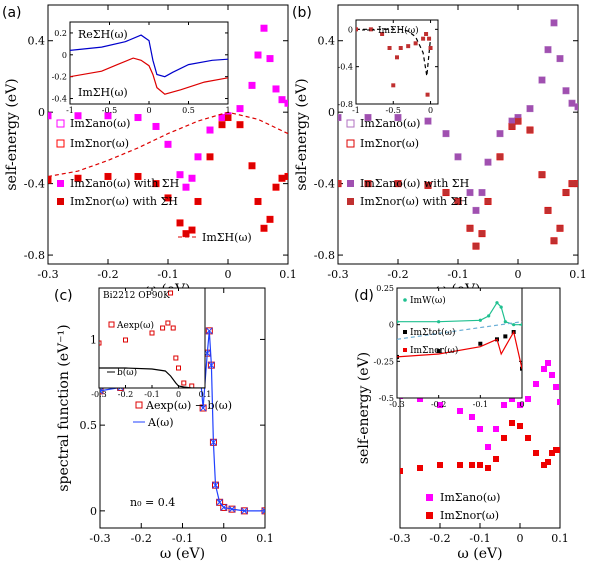  I want to click on inset-series-1-line, so click(149, 76).